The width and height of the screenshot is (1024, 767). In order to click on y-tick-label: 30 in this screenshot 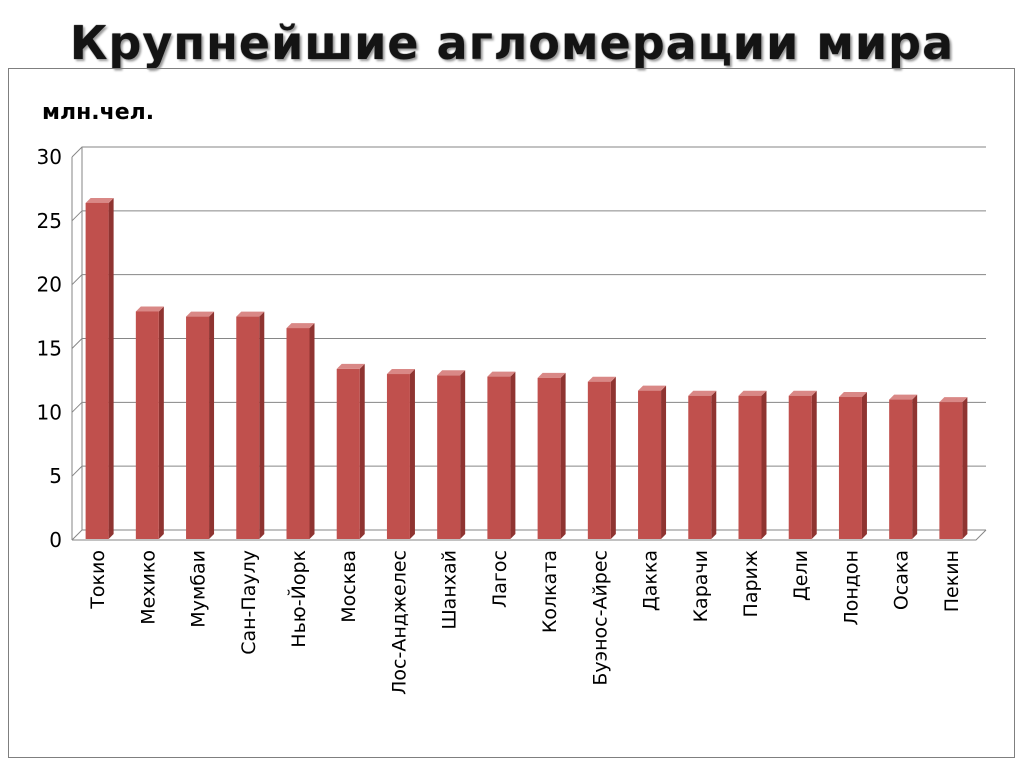, I will do `click(49, 157)`.